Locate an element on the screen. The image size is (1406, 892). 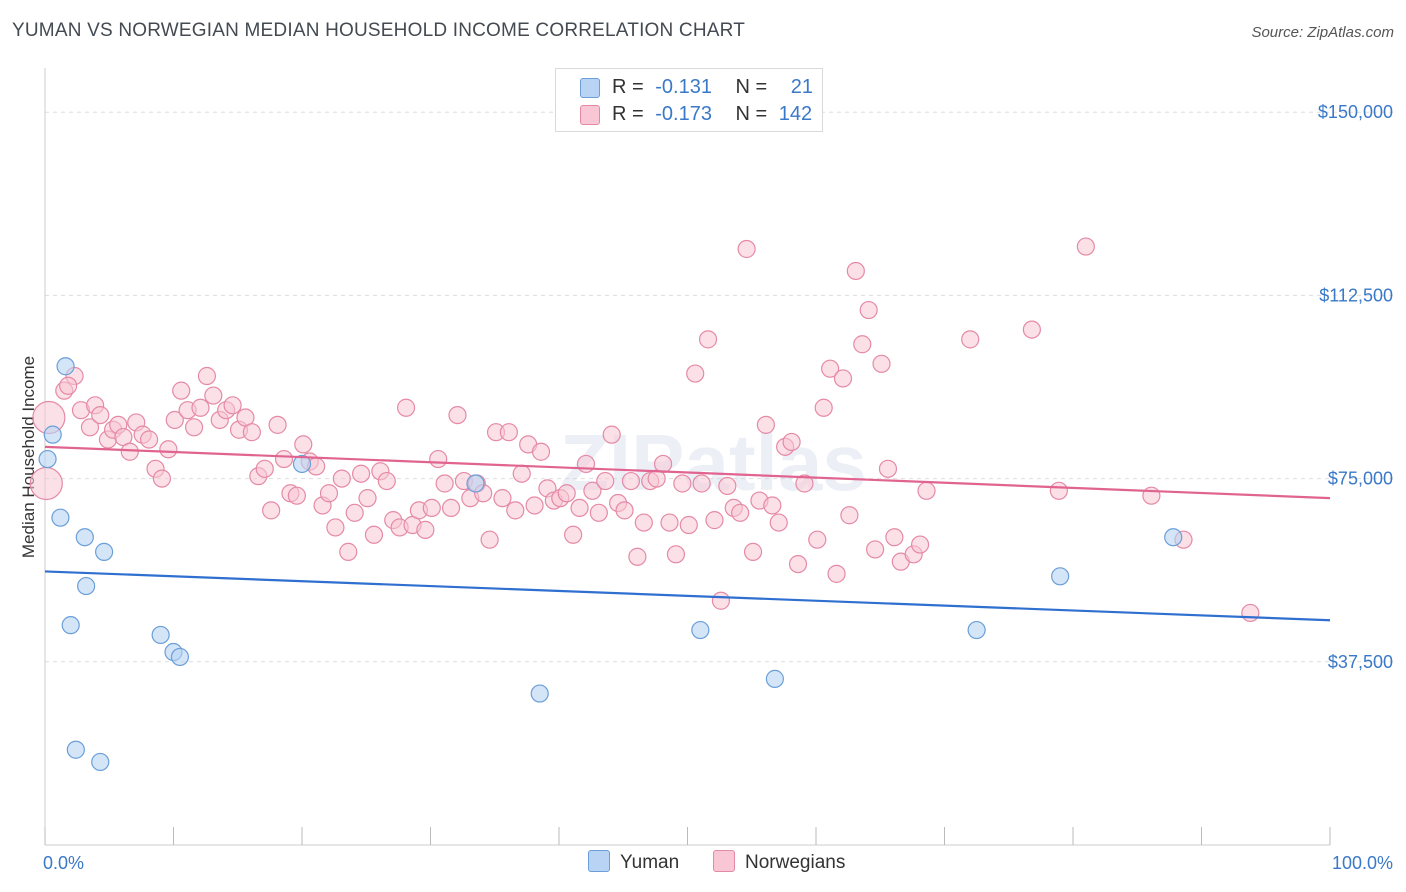
norwegians-r-label: R = is located at coordinates (628, 114).